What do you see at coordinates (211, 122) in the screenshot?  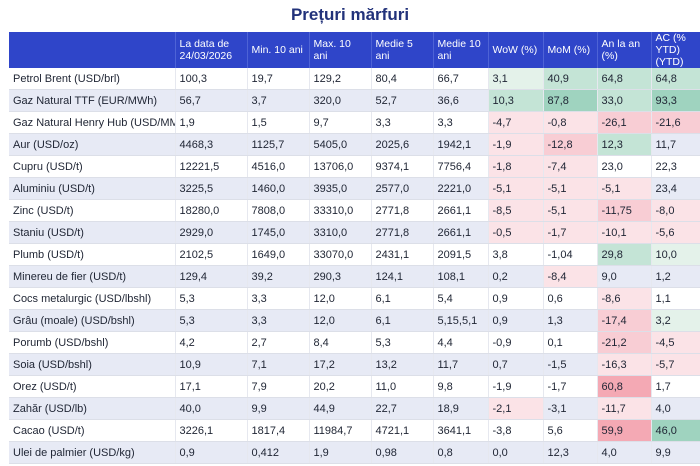 I see `value-cell: 1,9` at bounding box center [211, 122].